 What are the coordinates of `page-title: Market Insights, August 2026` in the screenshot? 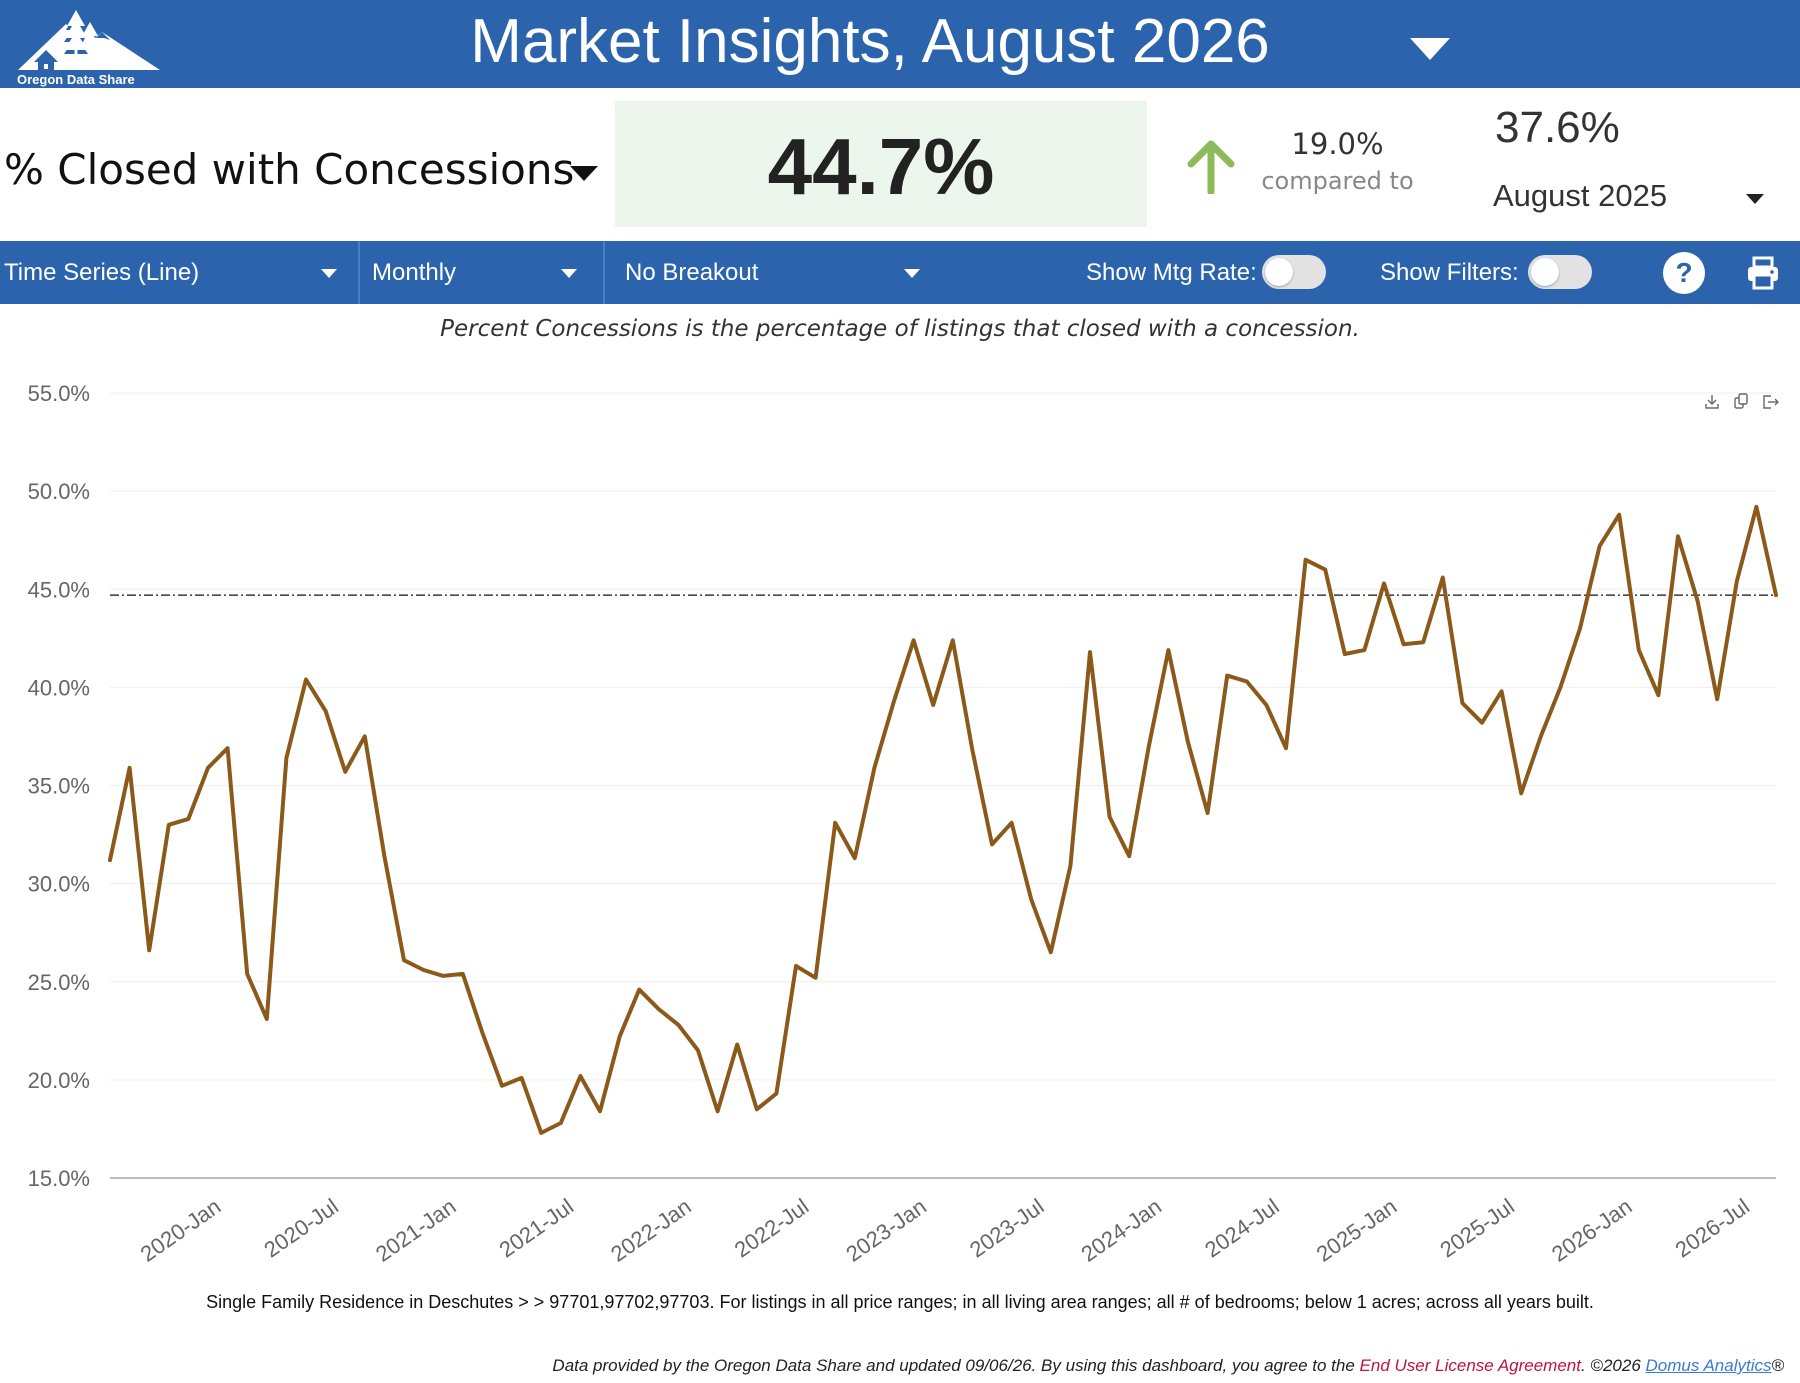 It's located at (870, 41).